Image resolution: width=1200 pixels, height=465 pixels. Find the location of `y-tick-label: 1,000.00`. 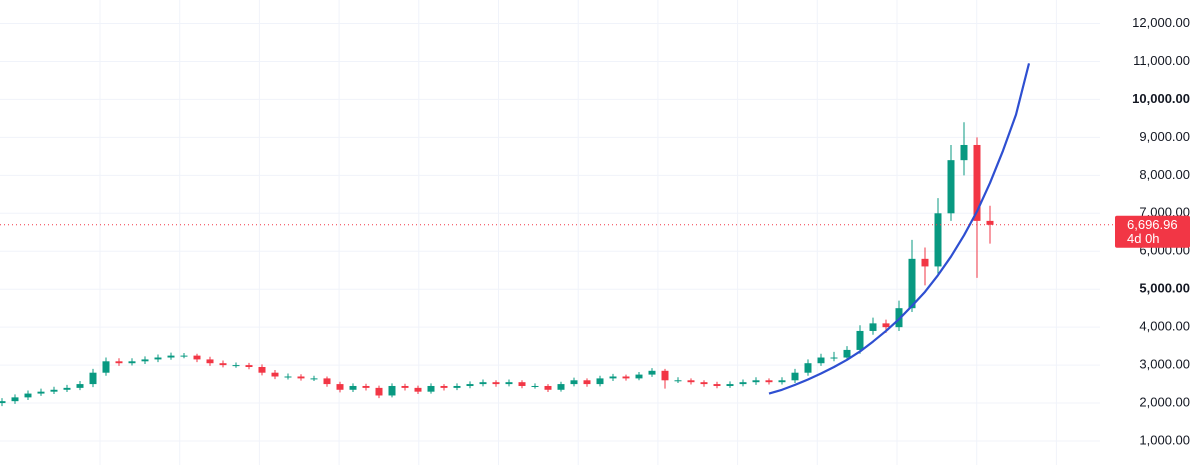

y-tick-label: 1,000.00 is located at coordinates (1164, 439).